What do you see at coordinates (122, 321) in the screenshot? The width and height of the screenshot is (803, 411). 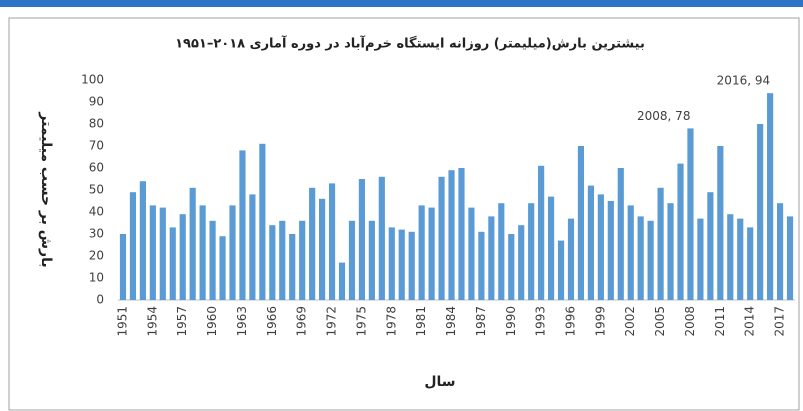 I see `x-tick-label: 1951` at bounding box center [122, 321].